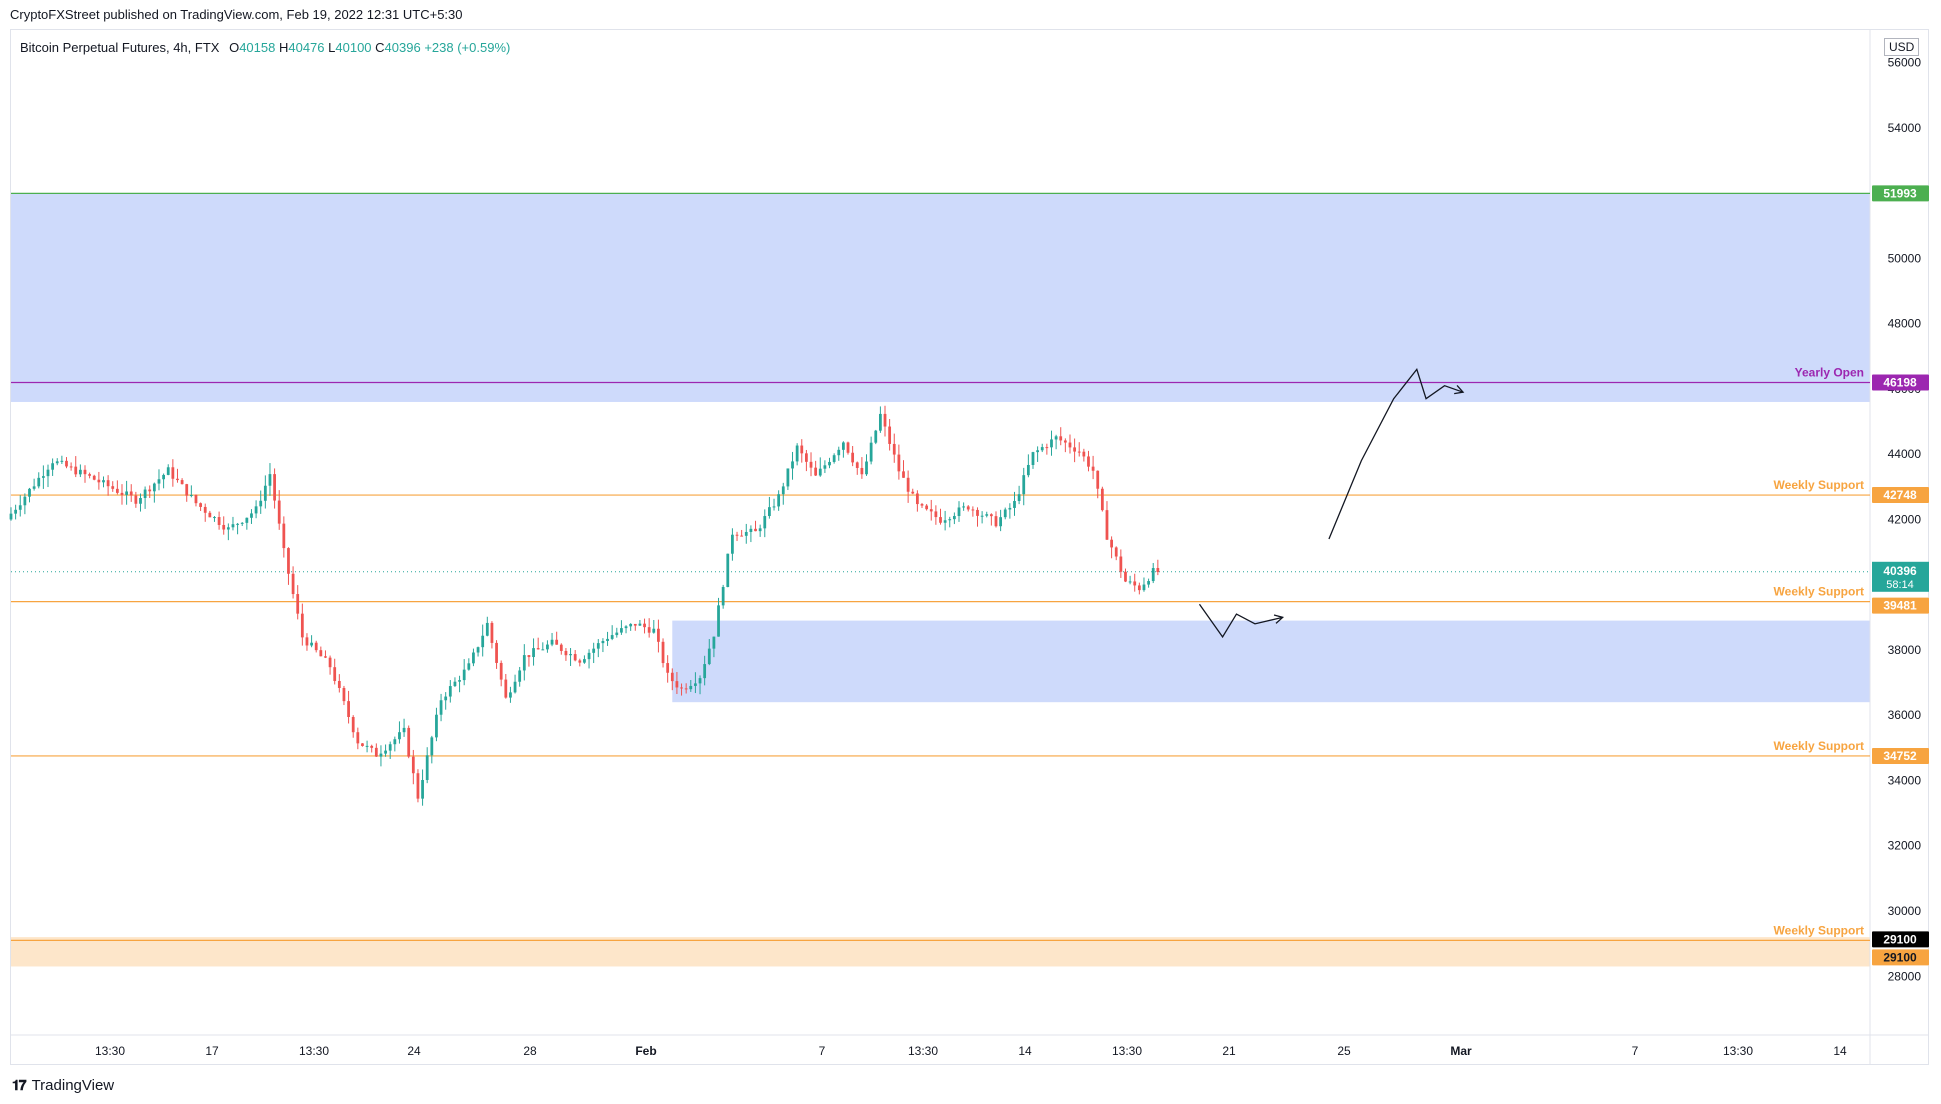  Describe the element at coordinates (1905, 650) in the screenshot. I see `y-tick-label: 38000` at that location.